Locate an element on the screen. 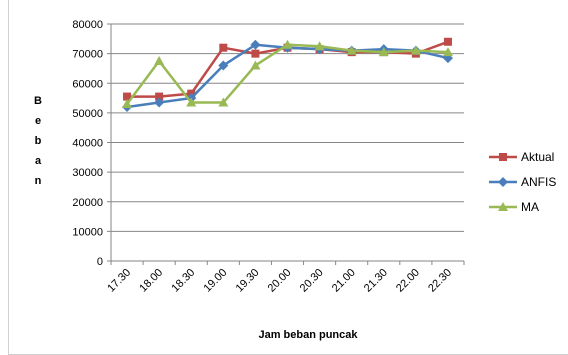 This screenshot has width=568, height=355. x-tick-label: 21.00 is located at coordinates (344, 281).